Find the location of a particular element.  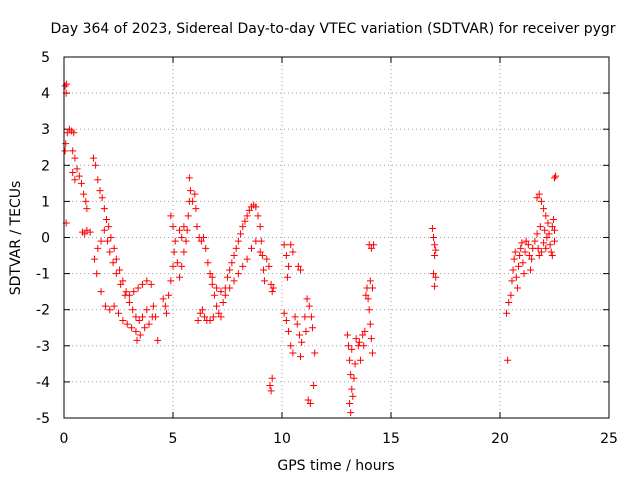

y-tick-label: 3 is located at coordinates (45, 130).